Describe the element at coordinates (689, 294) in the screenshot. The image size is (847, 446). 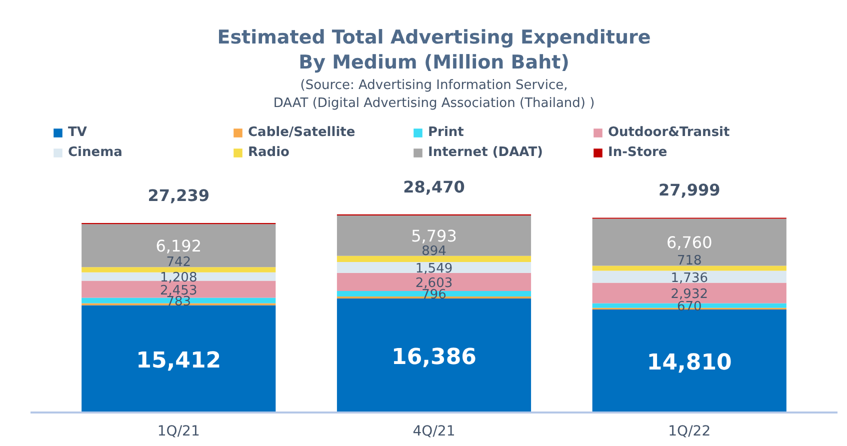
I see `data-label: 2,932` at that location.